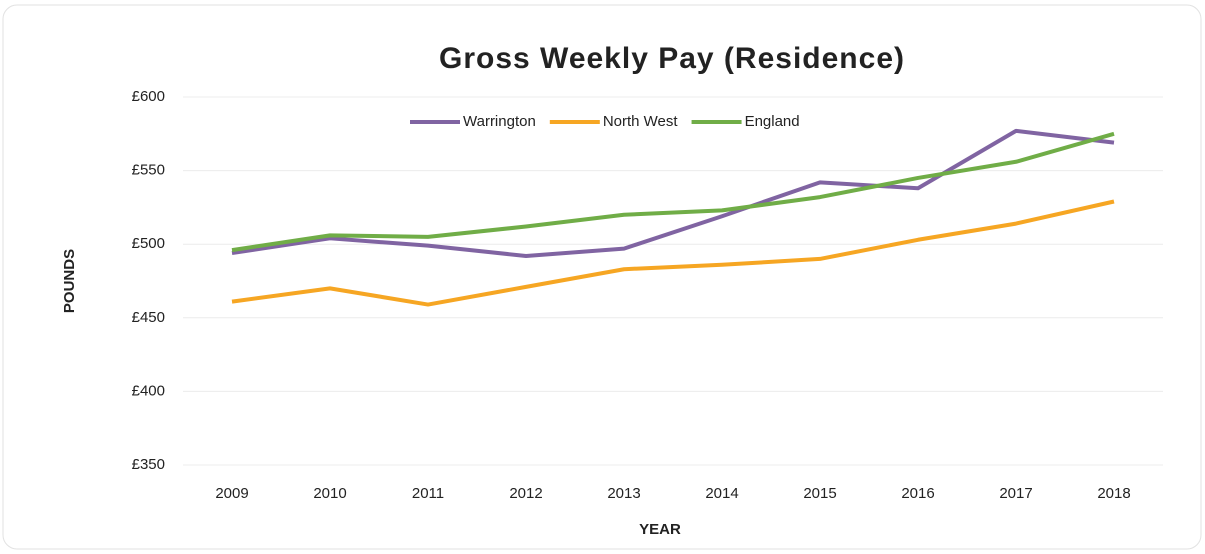 This screenshot has height=554, width=1205. Describe the element at coordinates (525, 493) in the screenshot. I see `x-tick-label: 2012` at that location.